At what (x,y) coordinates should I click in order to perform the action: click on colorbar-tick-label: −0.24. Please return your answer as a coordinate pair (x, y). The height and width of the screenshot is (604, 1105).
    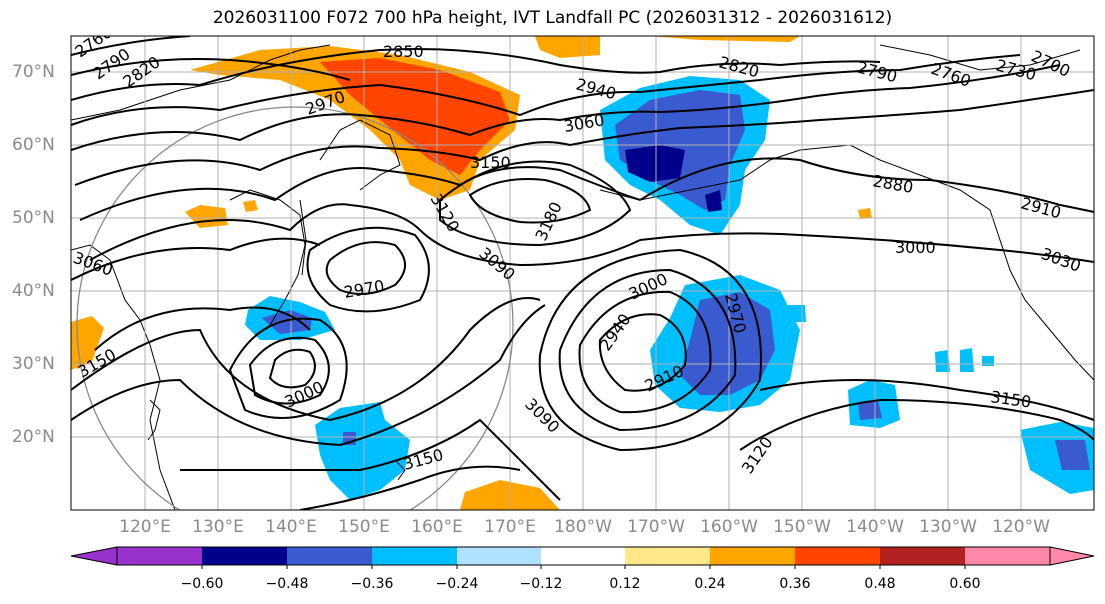
    Looking at the image, I should click on (457, 584).